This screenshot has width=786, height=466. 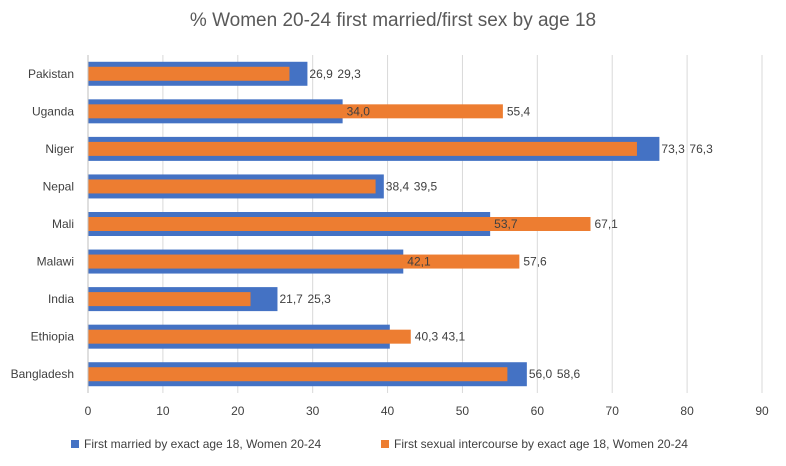 I want to click on data-label-married: 34,0, so click(x=359, y=111).